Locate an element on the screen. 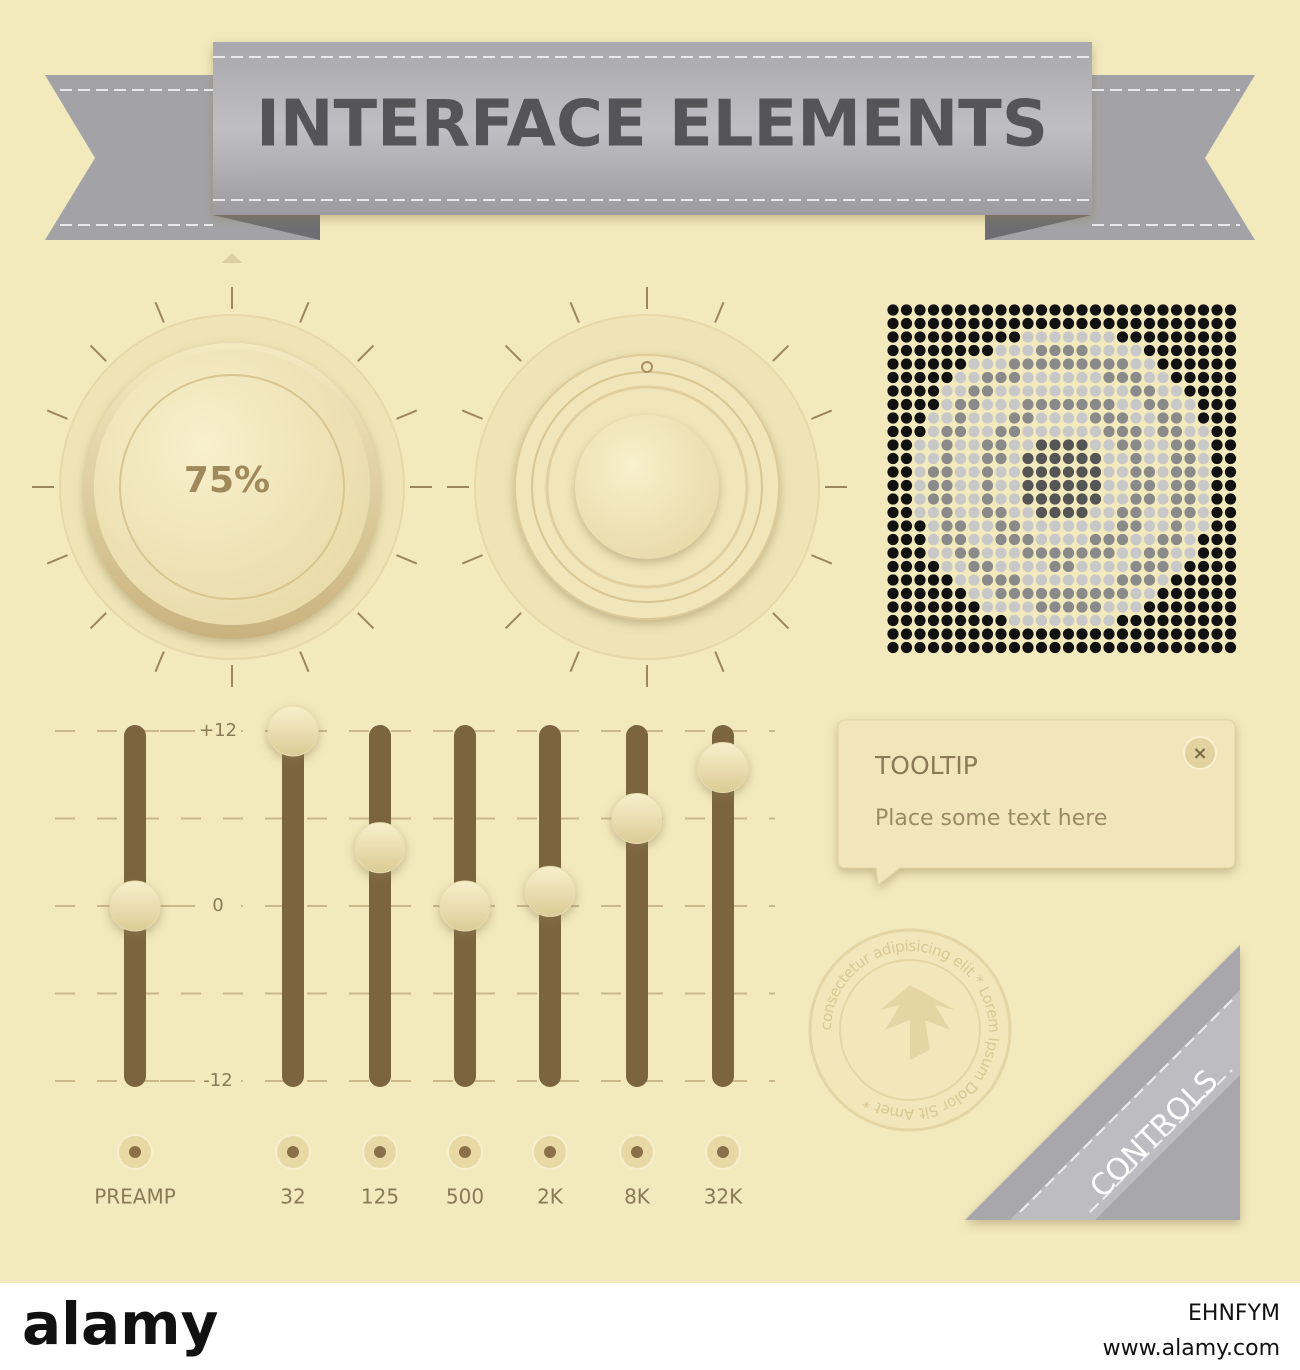 The height and width of the screenshot is (1370, 1300). knob-face is located at coordinates (647, 487).